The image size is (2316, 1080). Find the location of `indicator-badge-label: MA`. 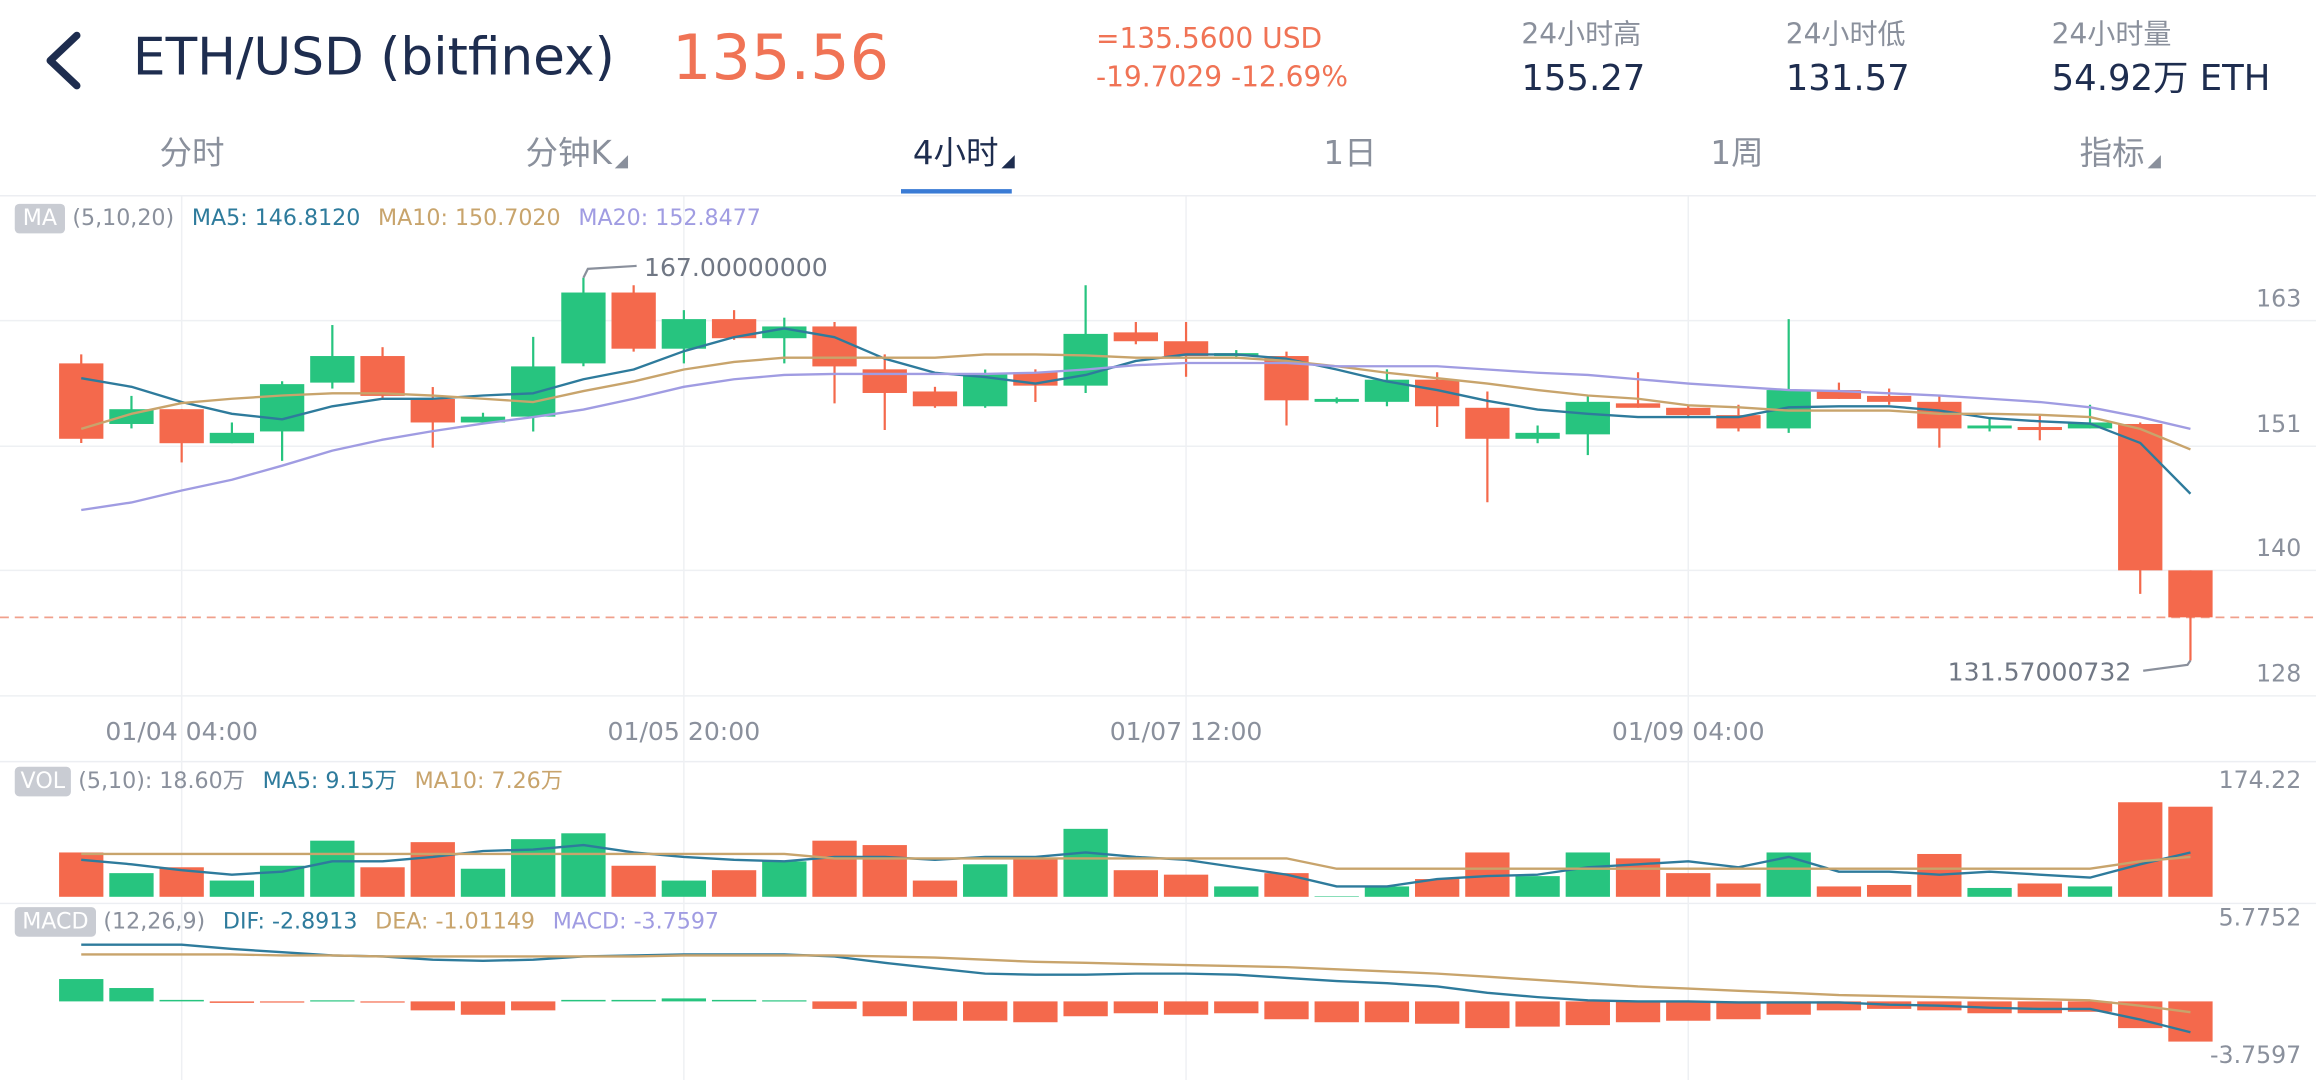

indicator-badge-label: MA is located at coordinates (40, 218).